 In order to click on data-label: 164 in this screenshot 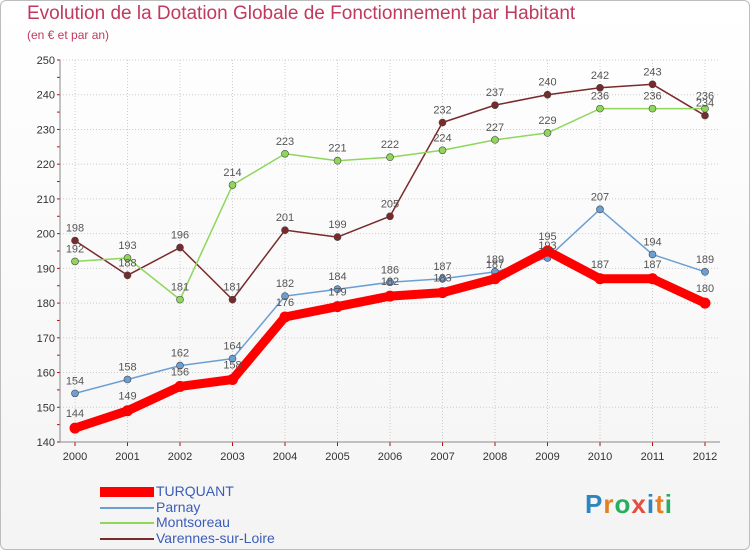, I will do `click(232, 347)`.